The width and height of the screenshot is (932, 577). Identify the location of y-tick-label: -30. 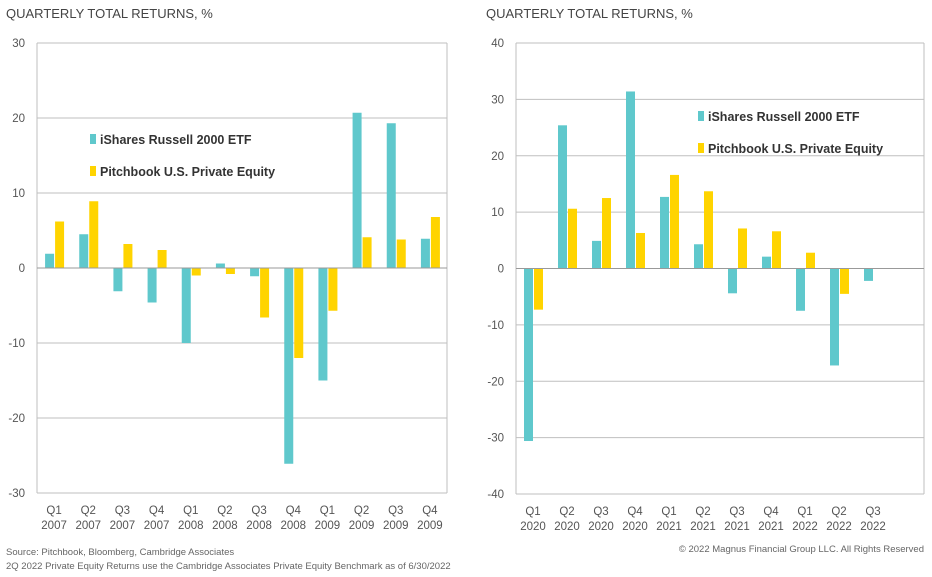
(495, 439).